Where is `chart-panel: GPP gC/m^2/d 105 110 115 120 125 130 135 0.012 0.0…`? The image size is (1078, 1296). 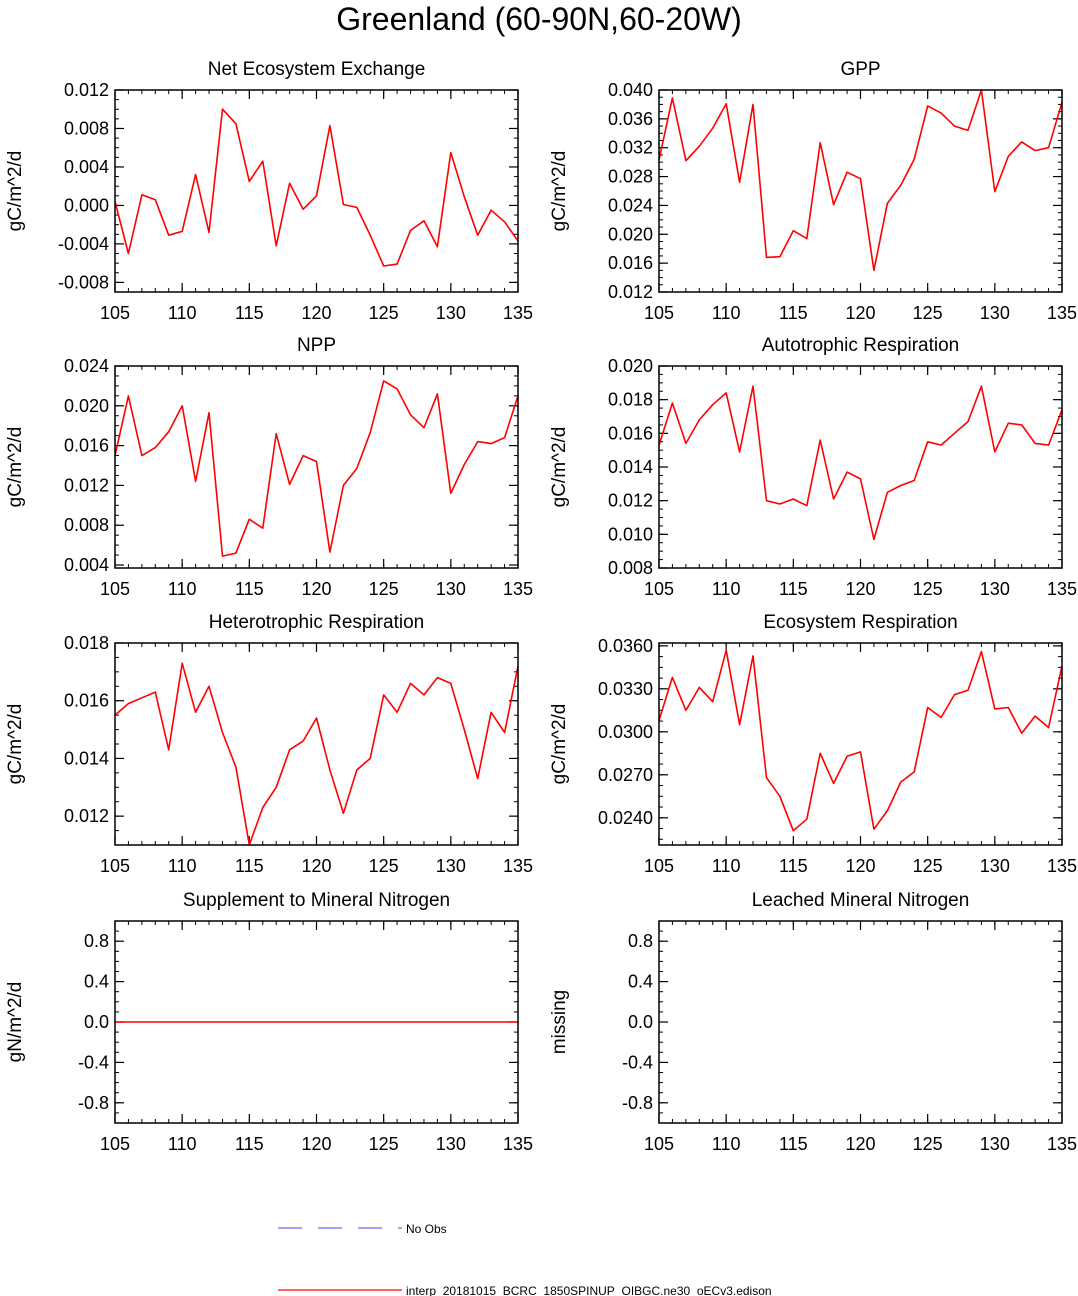
chart-panel: GPP gC/m^2/d 105 110 115 120 125 130 135 0.012 0.0… is located at coordinates (813, 191).